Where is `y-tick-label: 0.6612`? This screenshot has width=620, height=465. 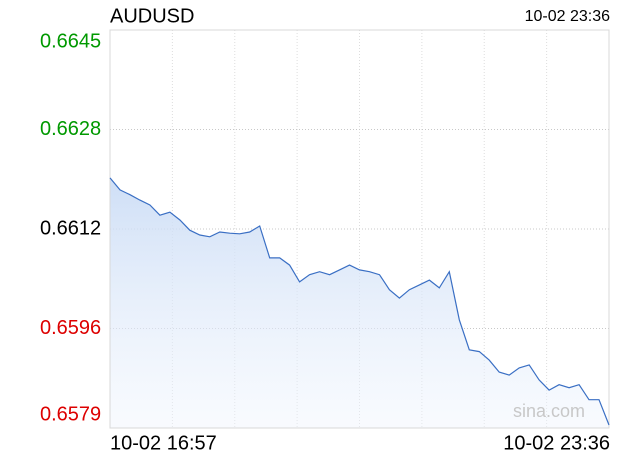 y-tick-label: 0.6612 is located at coordinates (70, 228).